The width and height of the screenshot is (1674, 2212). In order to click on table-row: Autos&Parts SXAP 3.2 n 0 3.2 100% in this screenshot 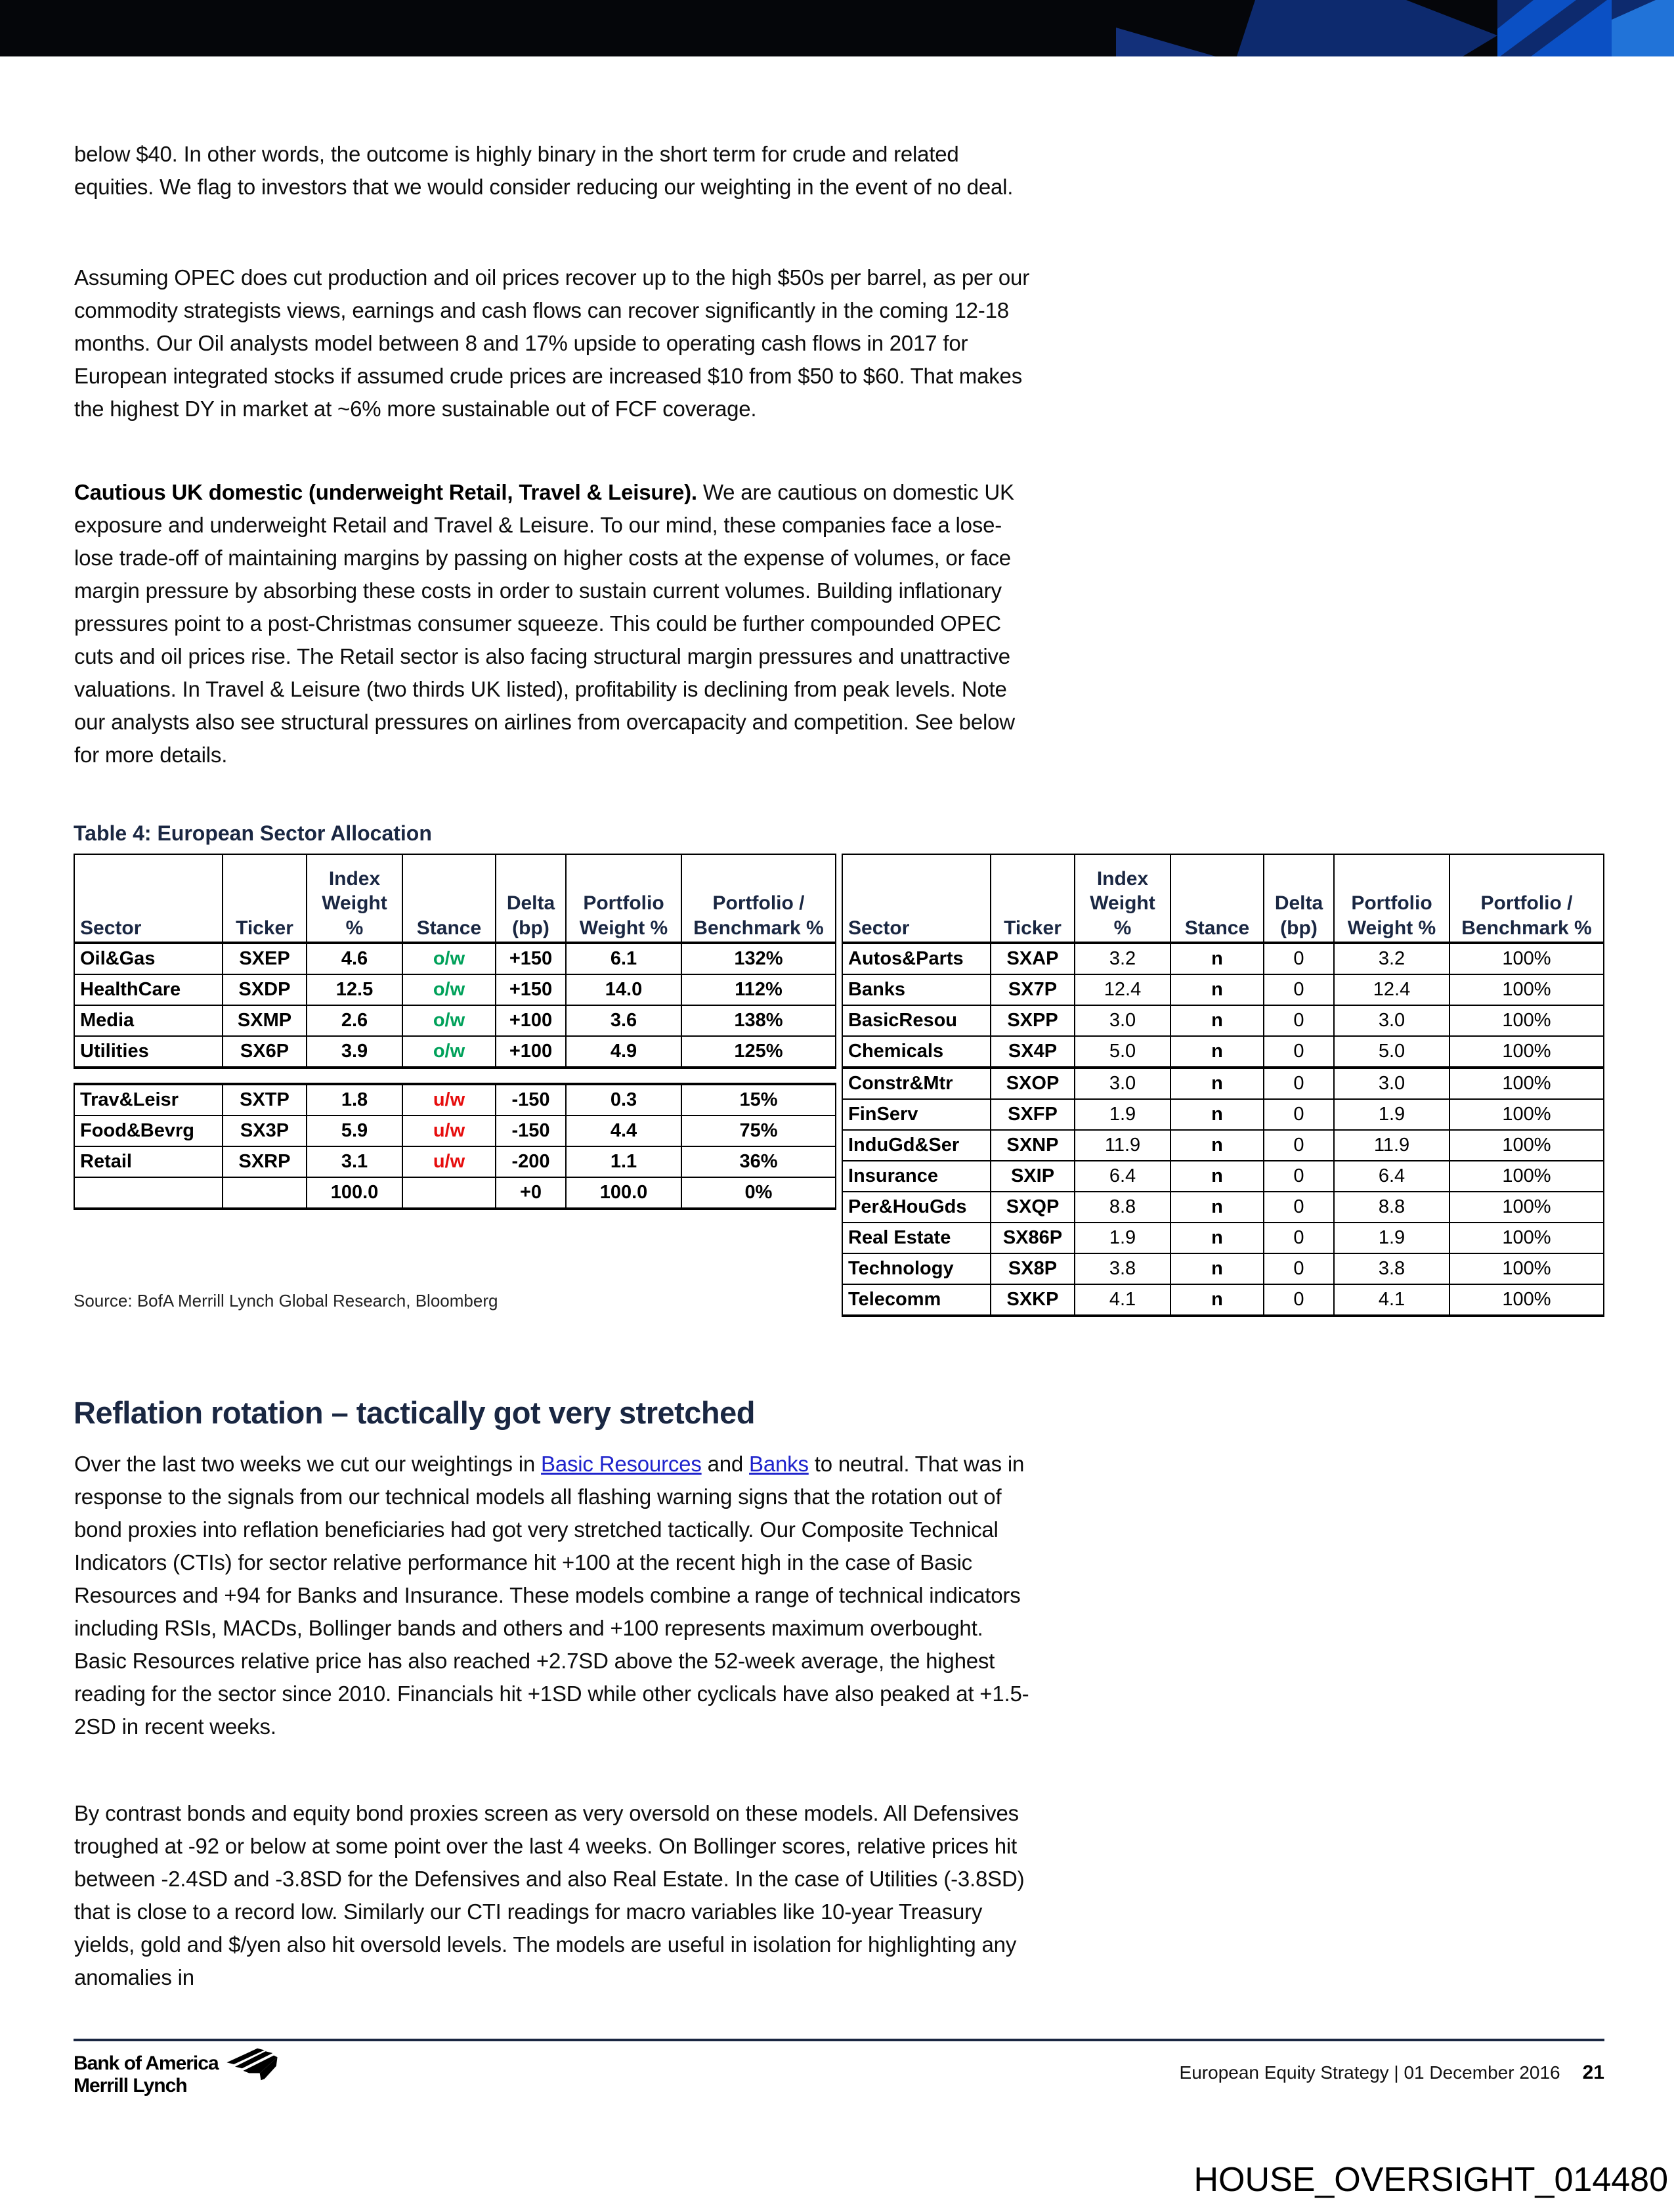, I will do `click(1223, 959)`.